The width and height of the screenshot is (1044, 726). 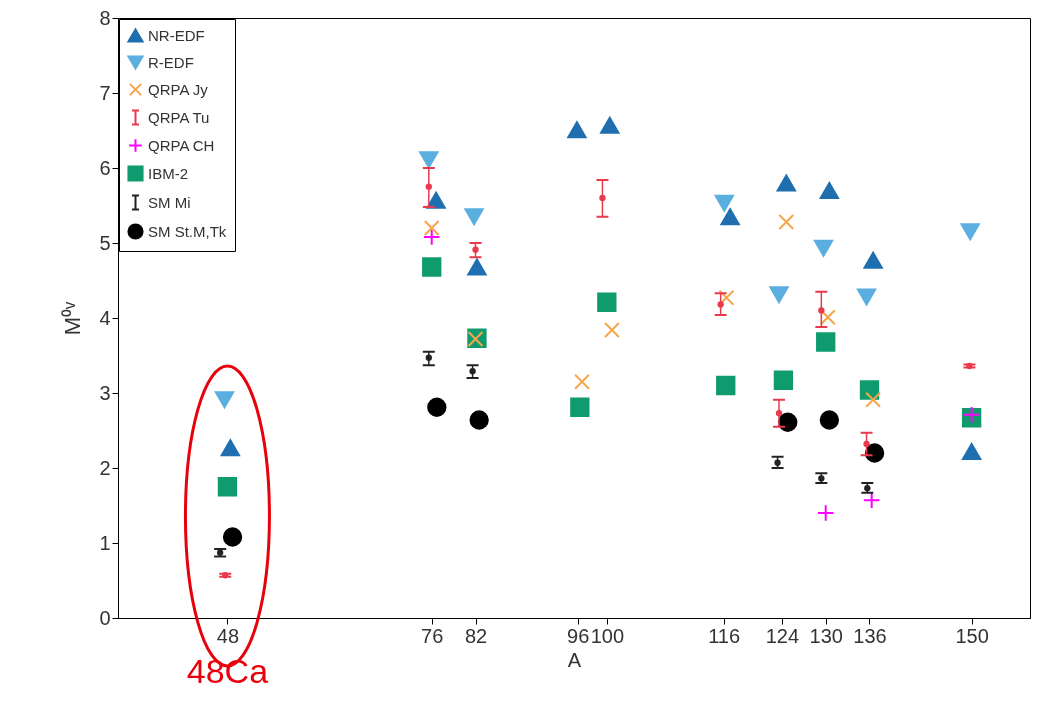 What do you see at coordinates (105, 242) in the screenshot?
I see `y-tick-label: 5` at bounding box center [105, 242].